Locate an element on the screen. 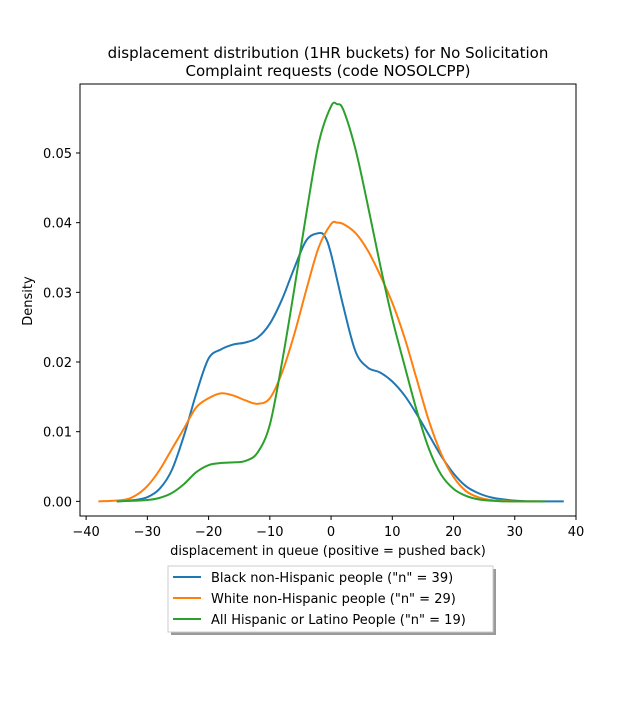  x-tick-label: 10 is located at coordinates (392, 532).